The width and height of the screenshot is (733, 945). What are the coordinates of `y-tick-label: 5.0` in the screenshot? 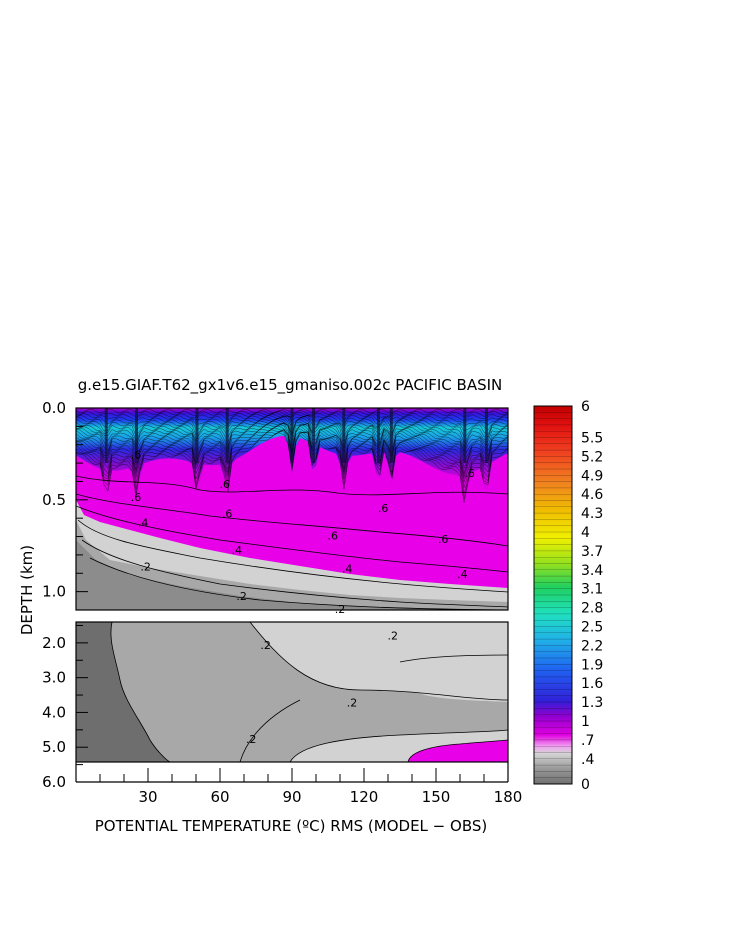 It's located at (54, 747).